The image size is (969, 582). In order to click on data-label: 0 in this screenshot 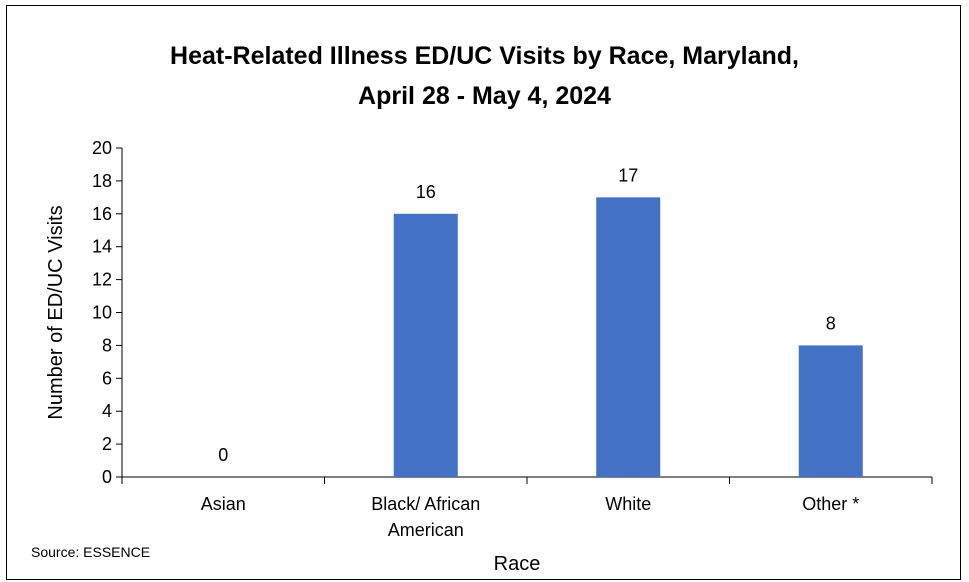, I will do `click(223, 455)`.